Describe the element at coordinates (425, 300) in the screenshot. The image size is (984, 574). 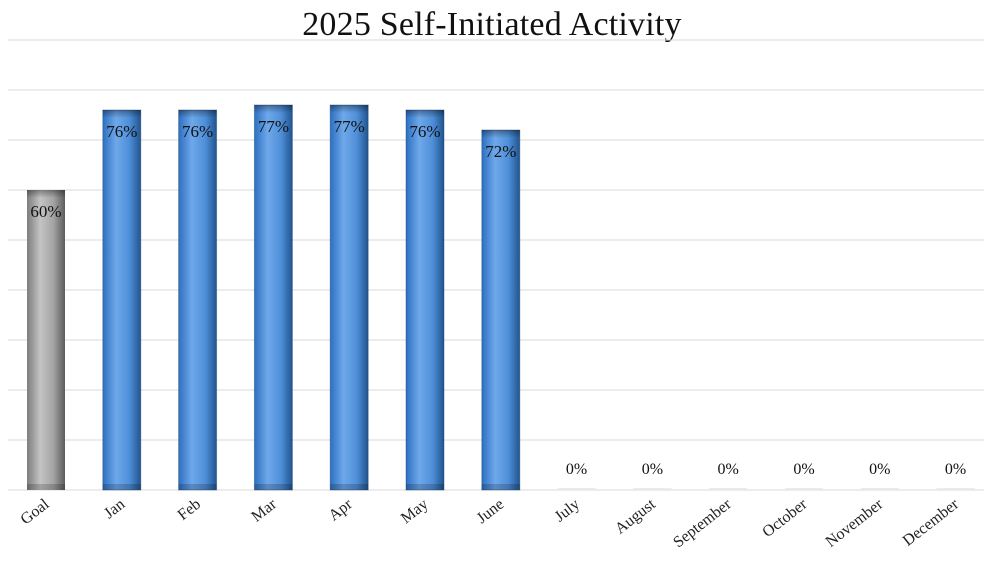
I see `bar-may` at that location.